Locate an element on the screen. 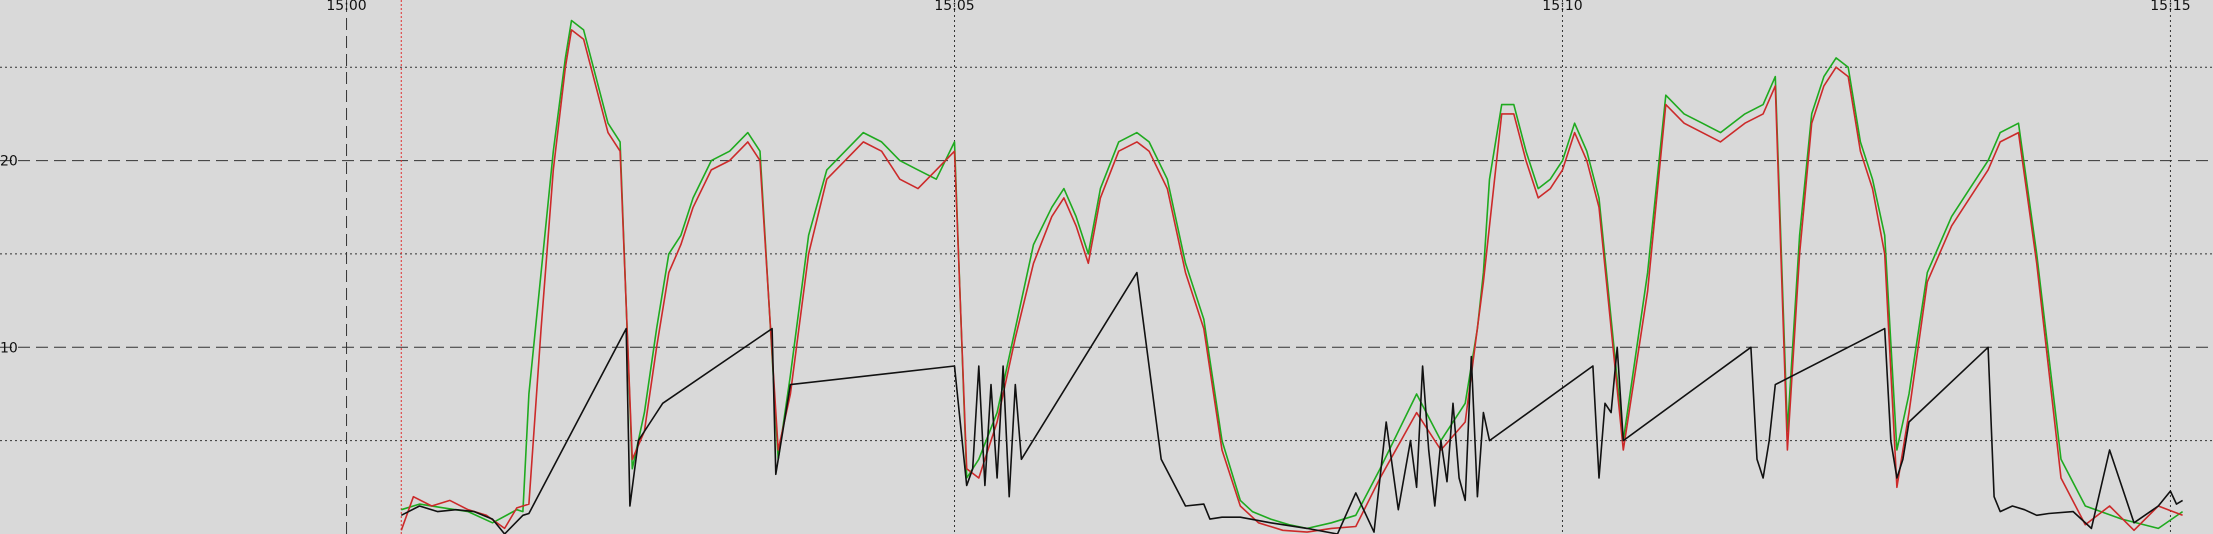  x-tick-label-1: 15:05 is located at coordinates (954, 7).